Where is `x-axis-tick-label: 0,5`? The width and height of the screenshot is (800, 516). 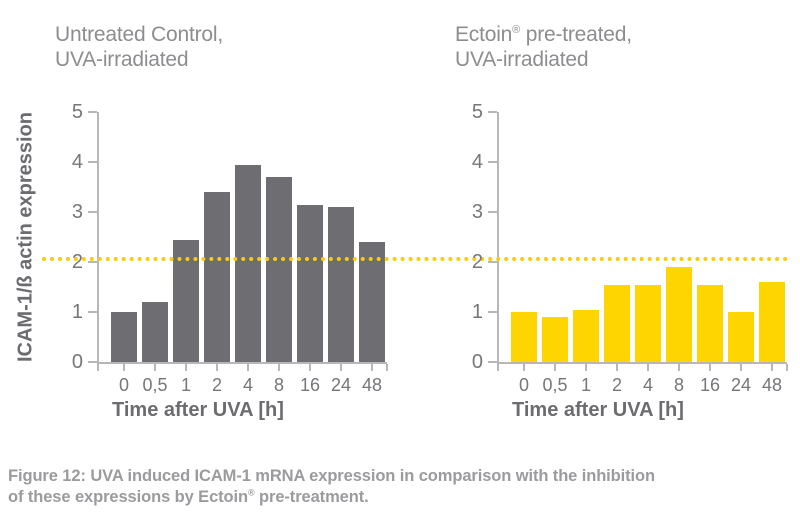 x-axis-tick-label: 0,5 is located at coordinates (555, 385).